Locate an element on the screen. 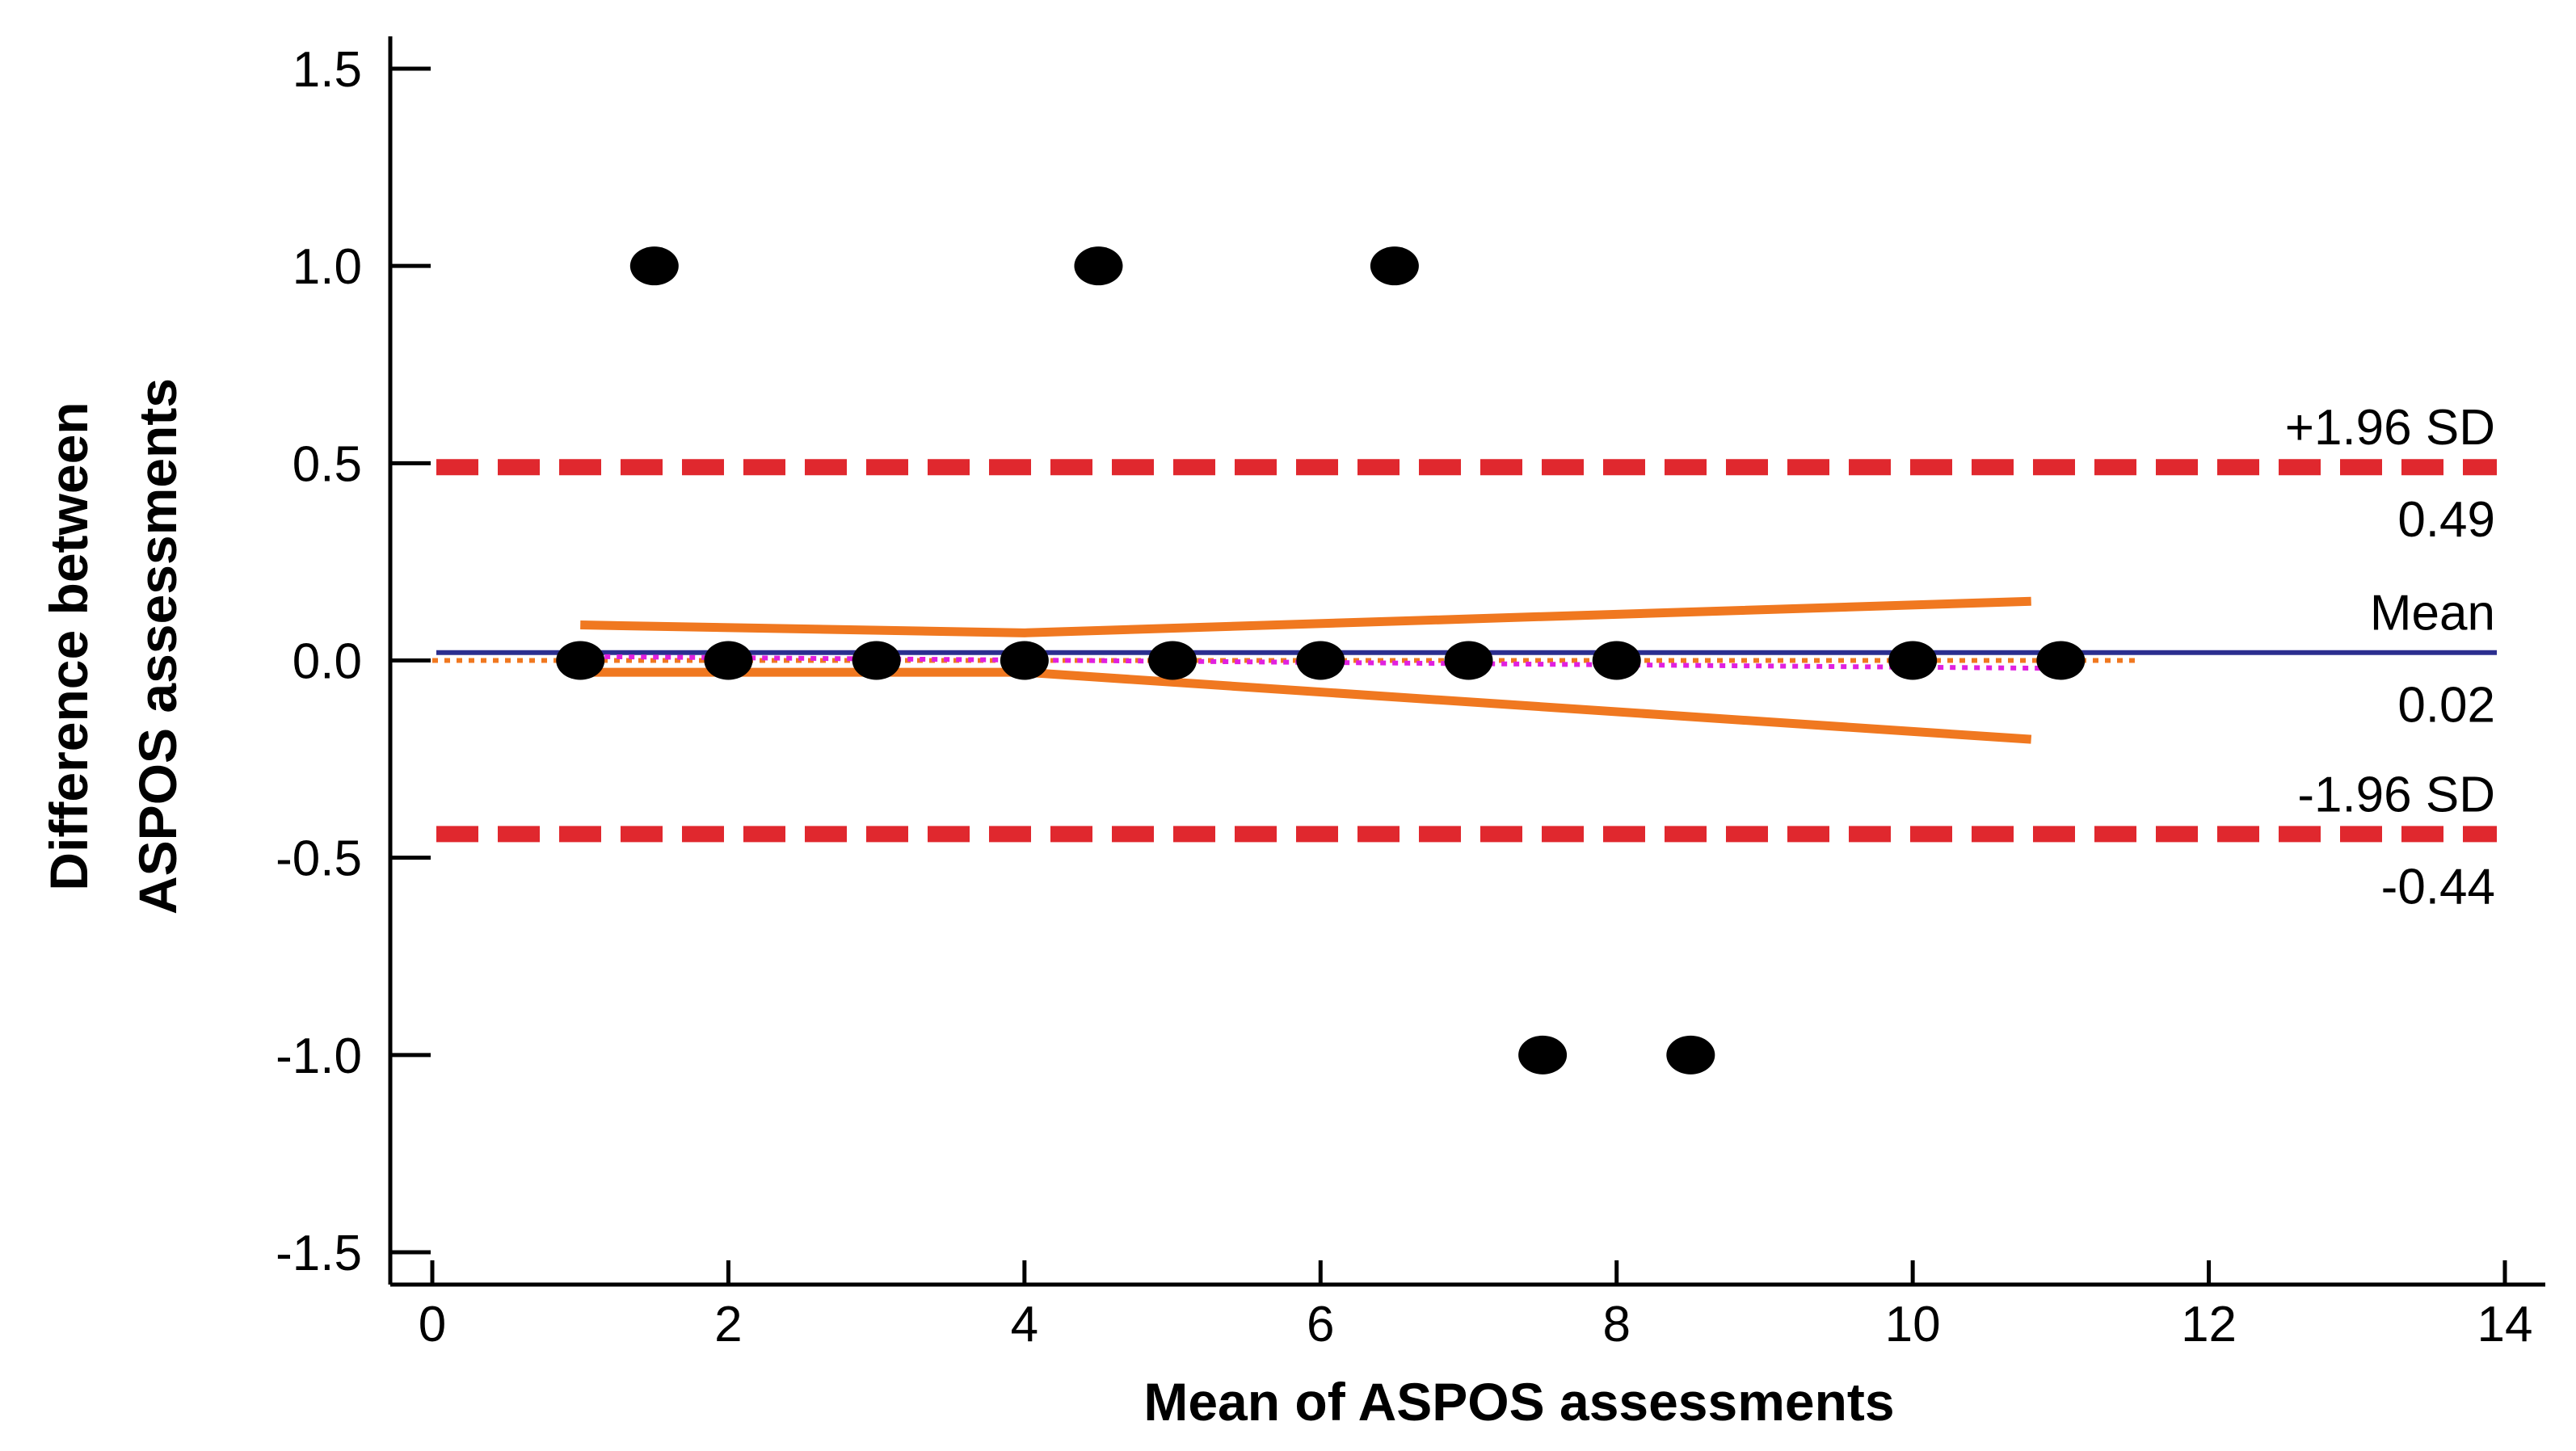  lower-loa-value: -0.44 is located at coordinates (2438, 887).